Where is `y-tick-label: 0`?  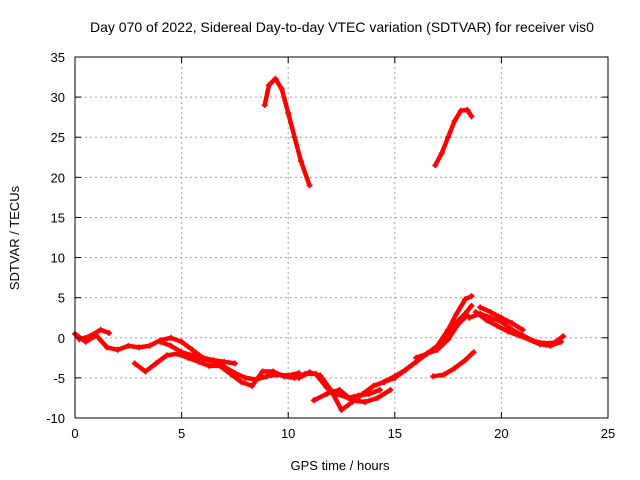
y-tick-label: 0 is located at coordinates (61, 338).